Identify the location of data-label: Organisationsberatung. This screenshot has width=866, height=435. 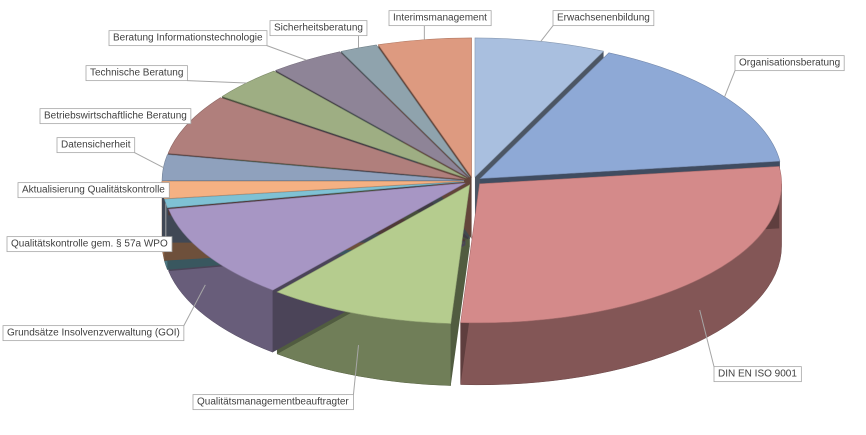
(789, 63).